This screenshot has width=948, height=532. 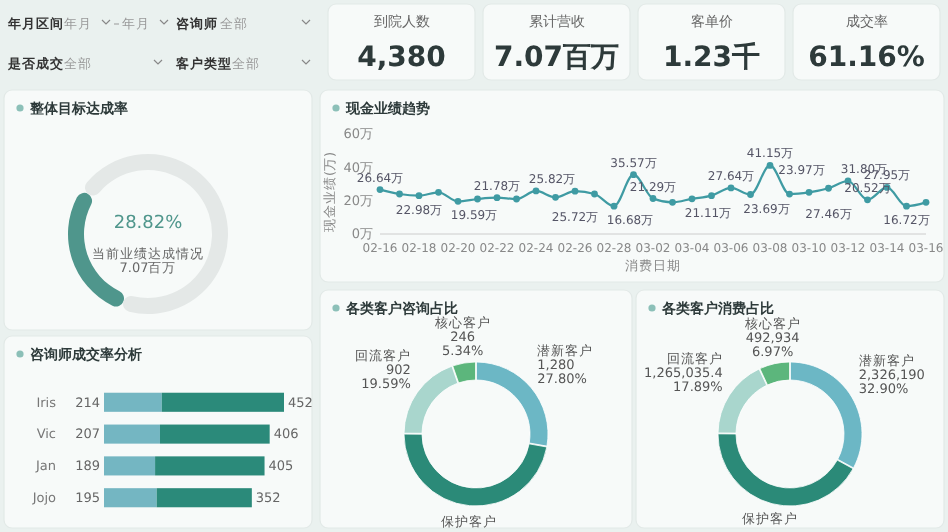 I want to click on text: 7.07百万, so click(x=556, y=58).